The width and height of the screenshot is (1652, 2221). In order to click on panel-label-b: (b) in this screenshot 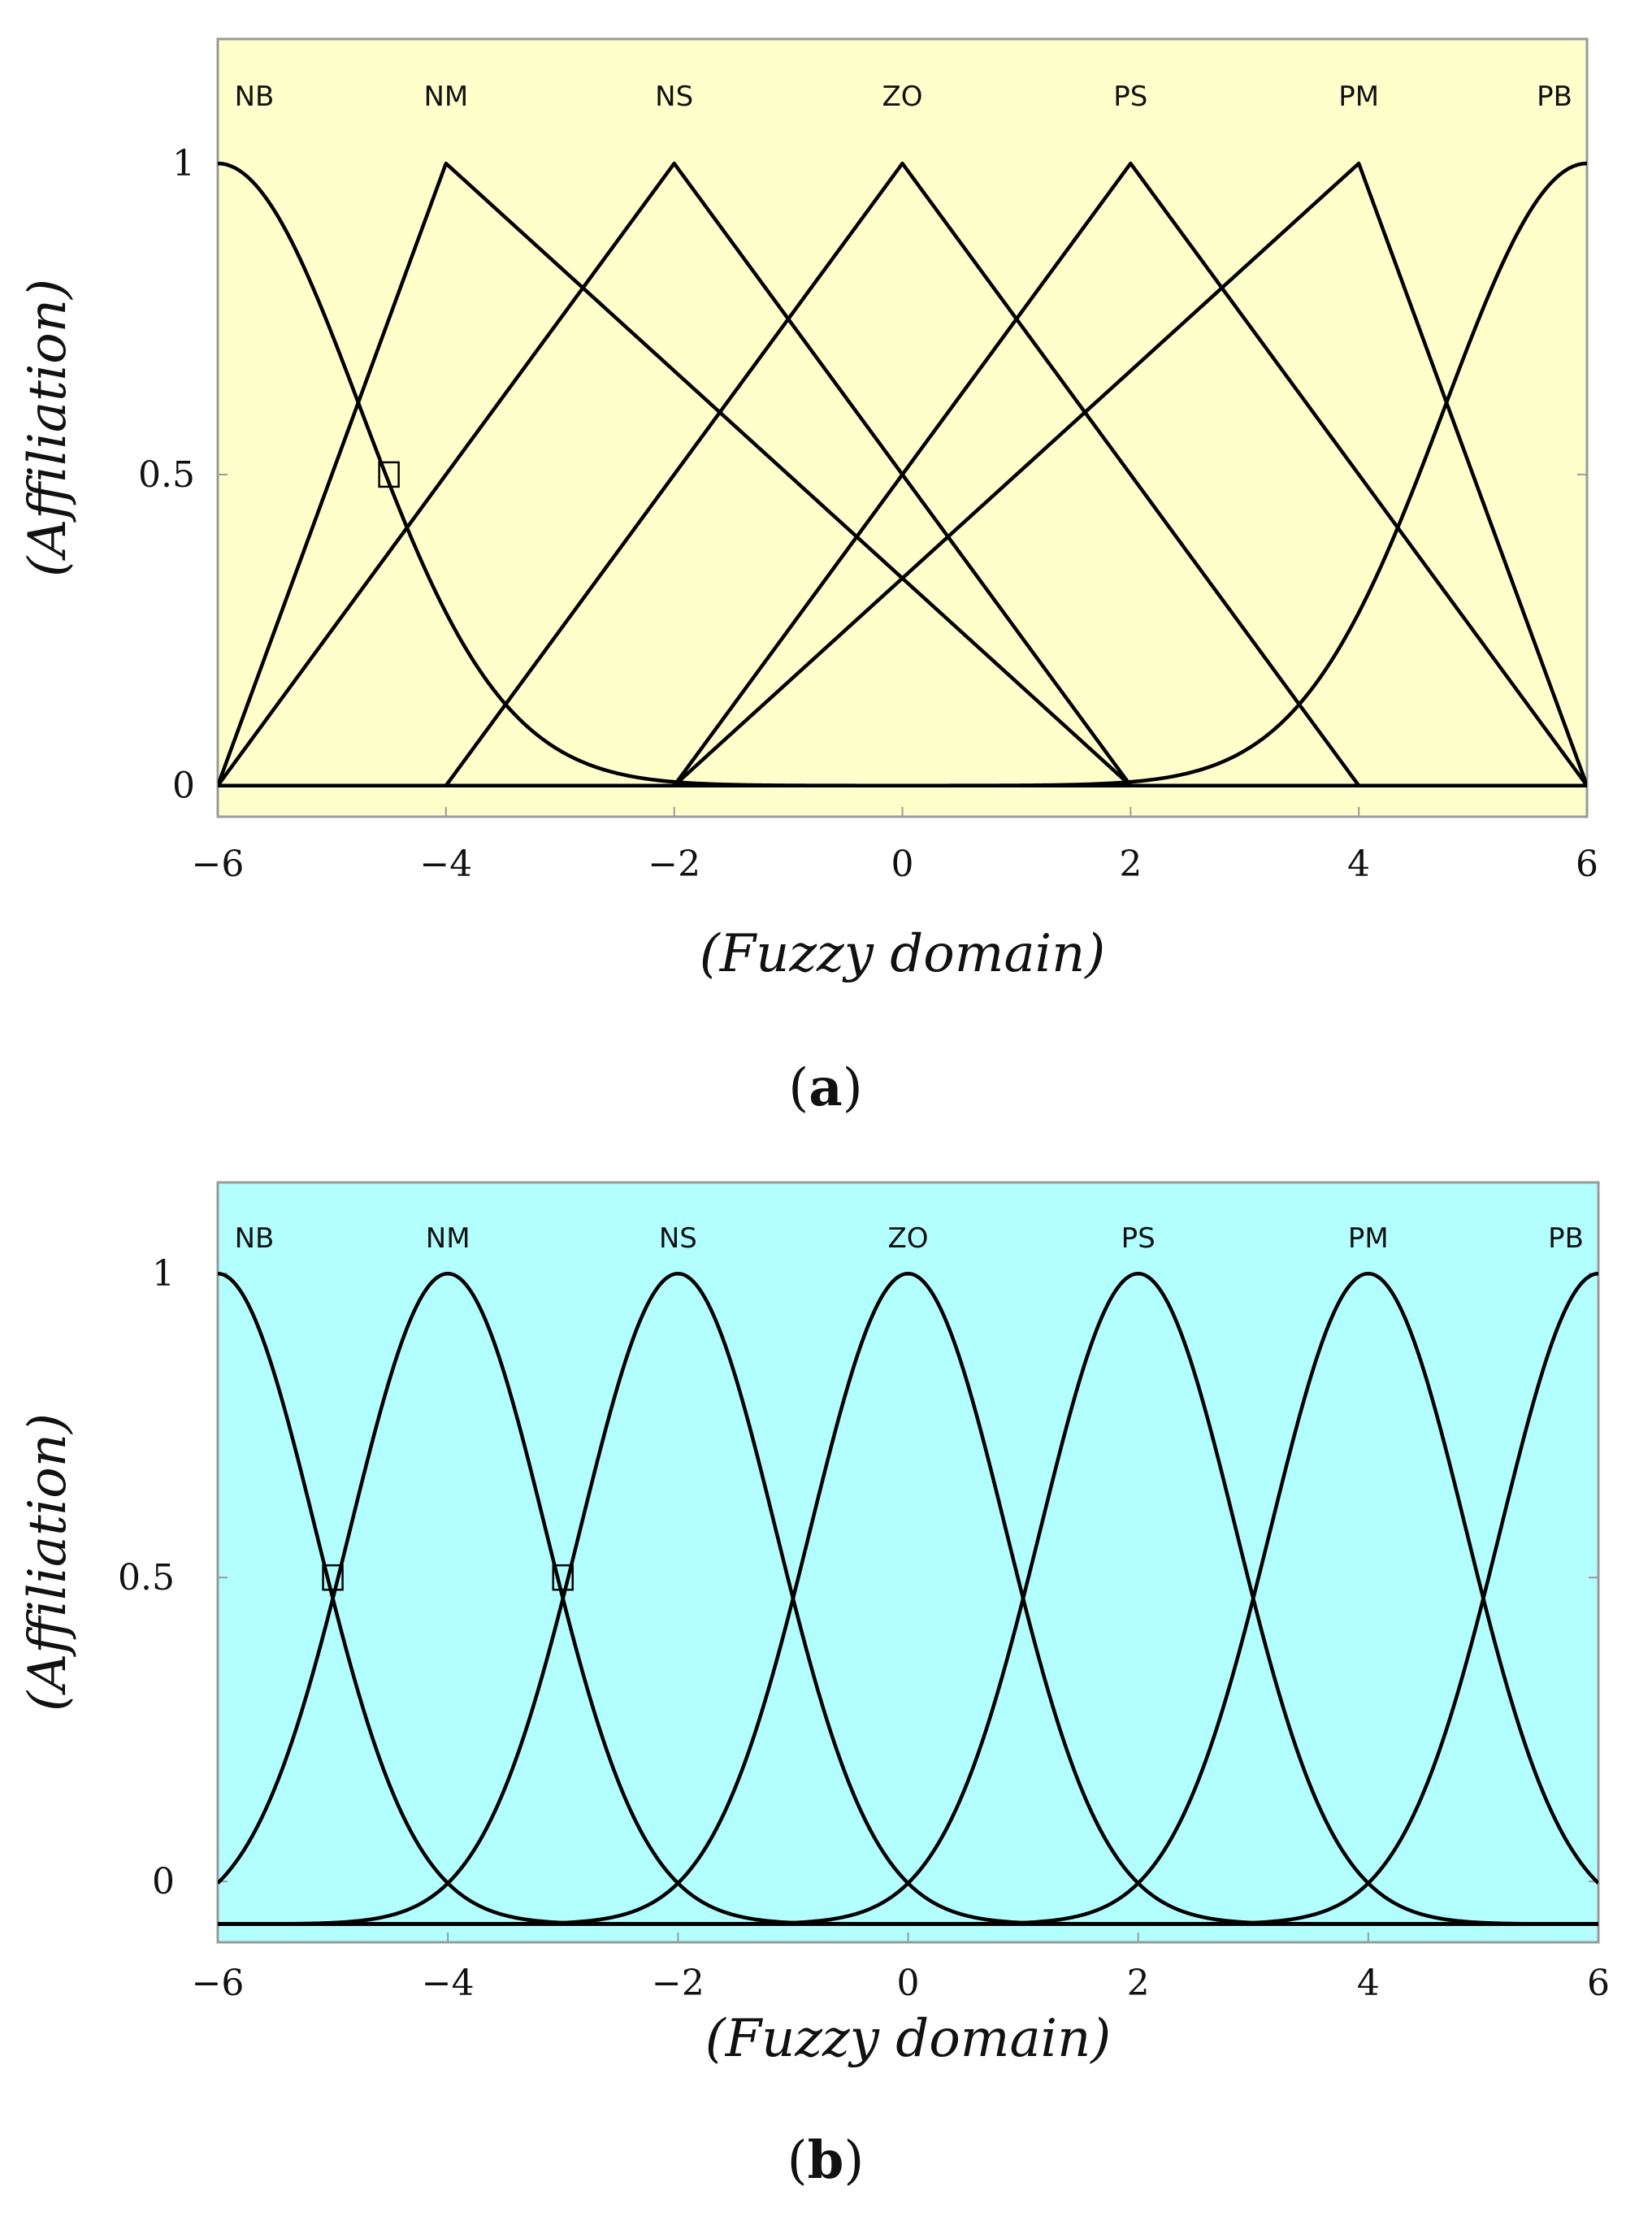, I will do `click(826, 2160)`.